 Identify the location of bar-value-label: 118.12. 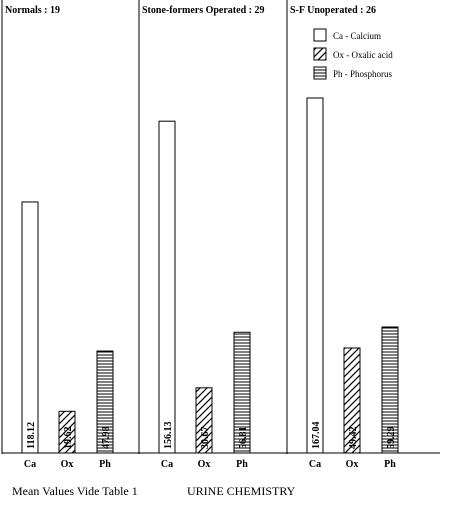
(31, 435).